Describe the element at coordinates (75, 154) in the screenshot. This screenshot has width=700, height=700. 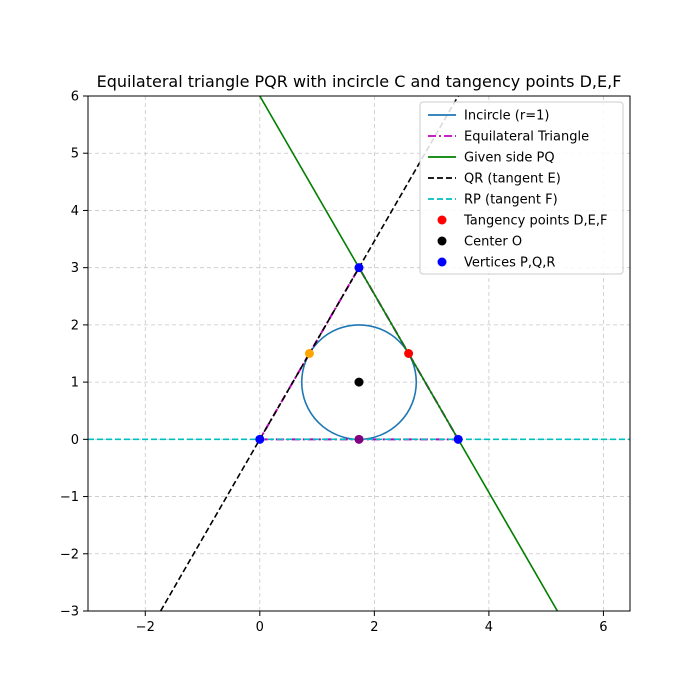
I see `y-tick-label: 5` at that location.